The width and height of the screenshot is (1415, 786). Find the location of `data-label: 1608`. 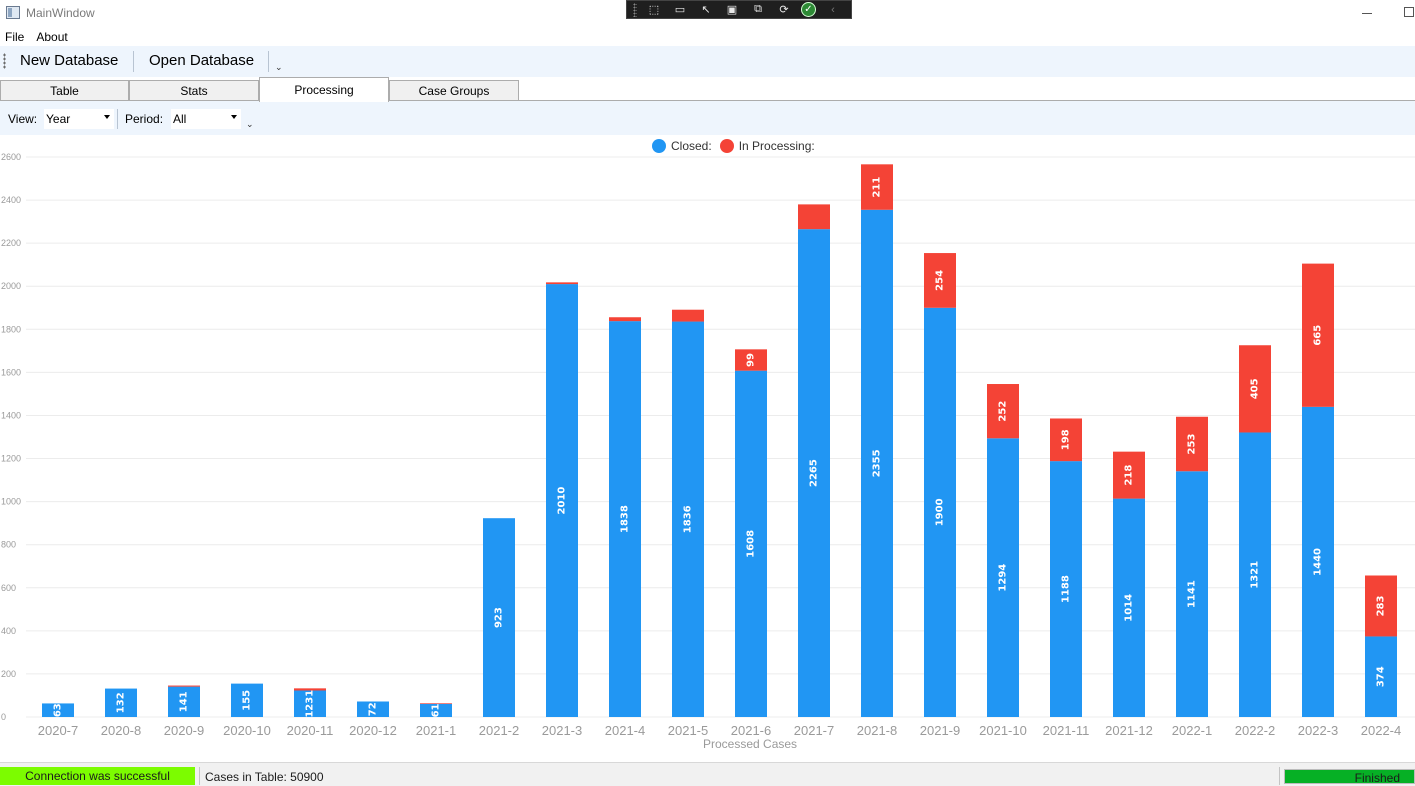

data-label: 1608 is located at coordinates (751, 544).